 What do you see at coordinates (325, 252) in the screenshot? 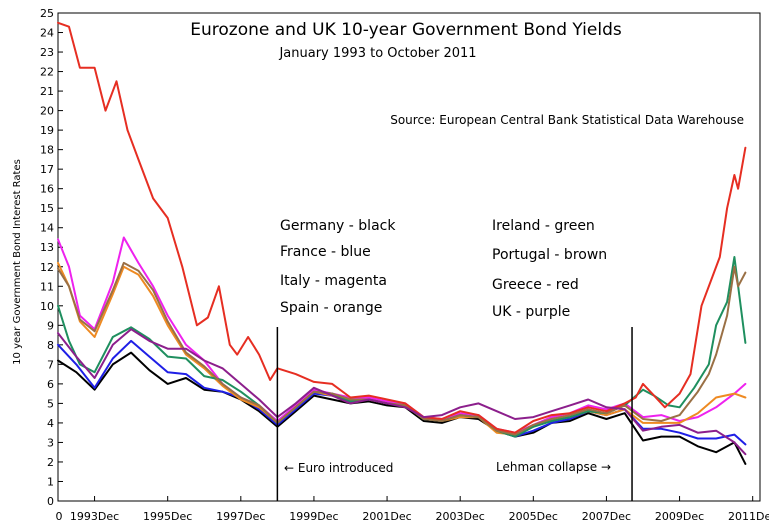
I see `legend-france: France - blue` at bounding box center [325, 252].